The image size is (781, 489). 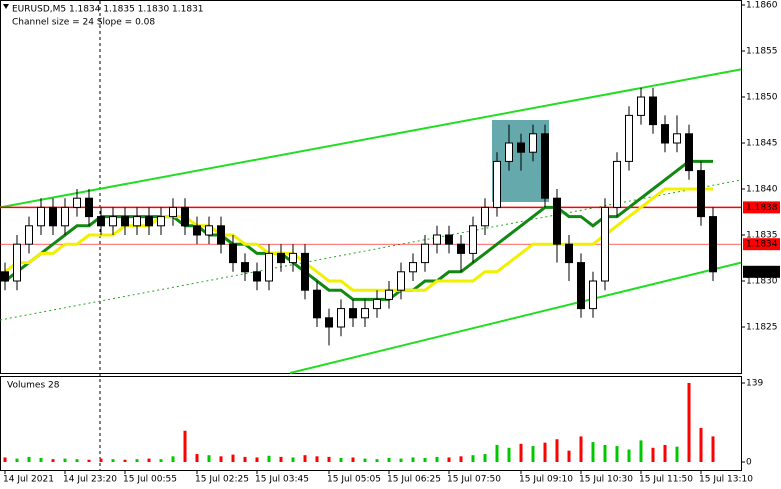 I want to click on x-tick-label: 15 Jul 00:55, so click(x=150, y=480).